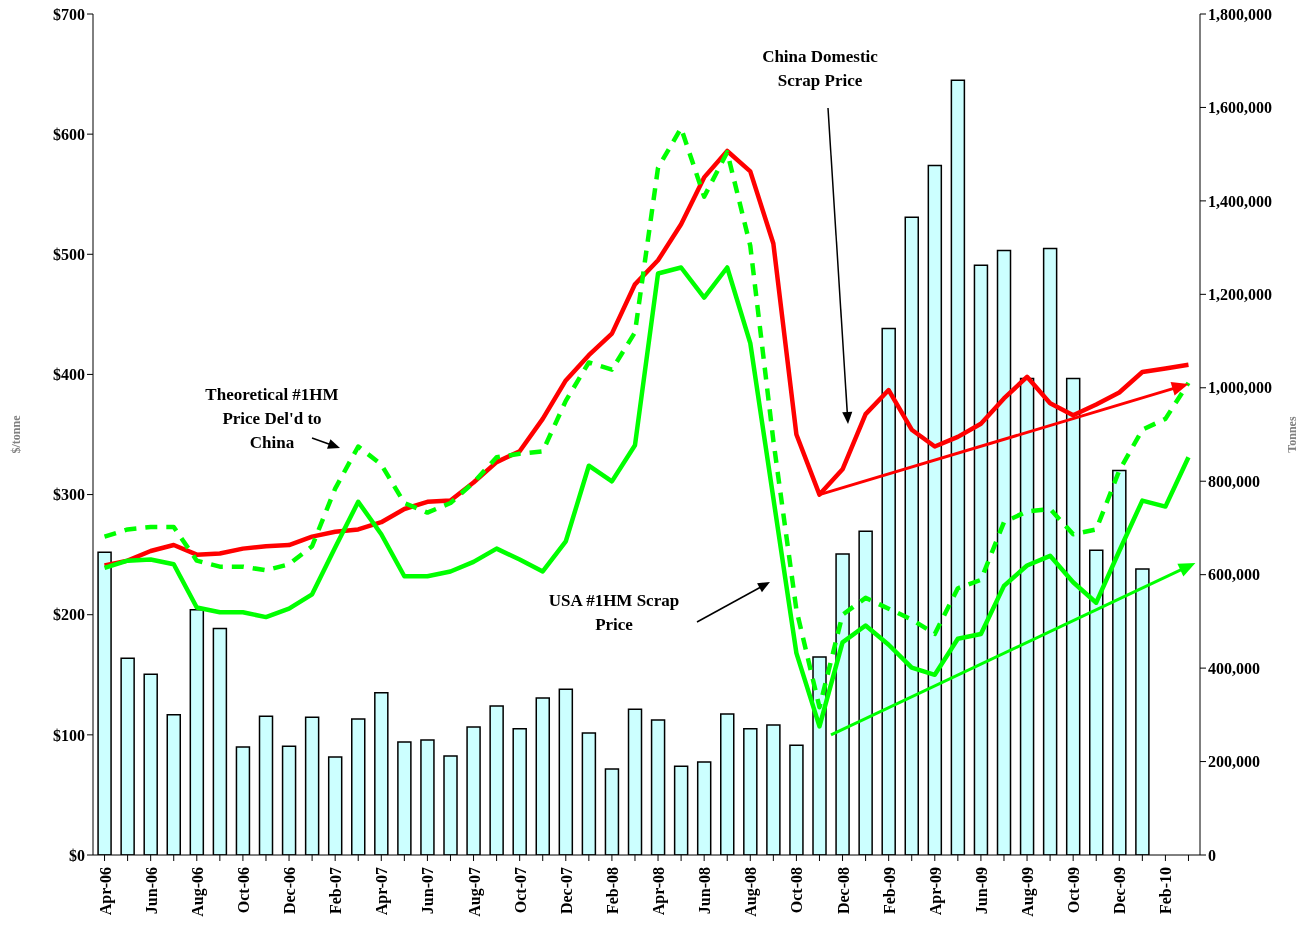 The height and width of the screenshot is (932, 1308). I want to click on x-tick-label: Oct-07, so click(520, 890).